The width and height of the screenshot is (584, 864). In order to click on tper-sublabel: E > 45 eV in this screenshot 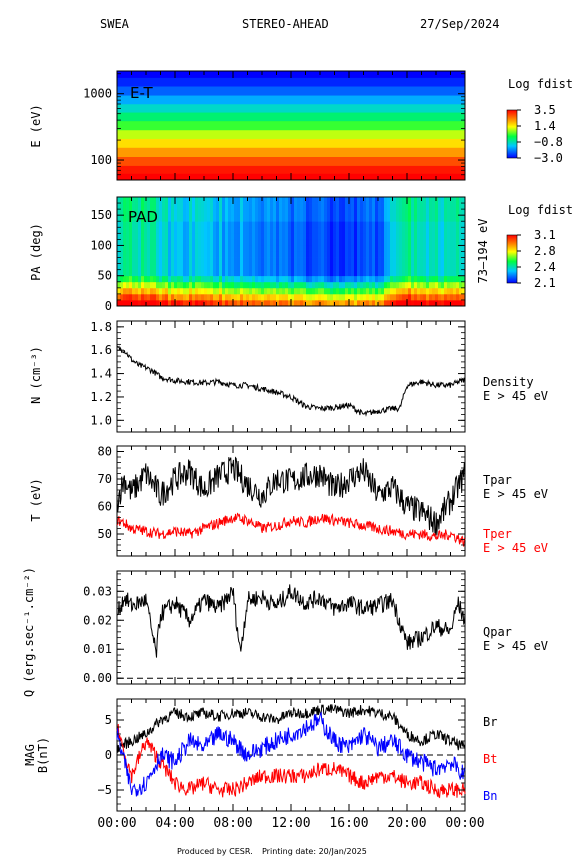, I will do `click(515, 548)`.